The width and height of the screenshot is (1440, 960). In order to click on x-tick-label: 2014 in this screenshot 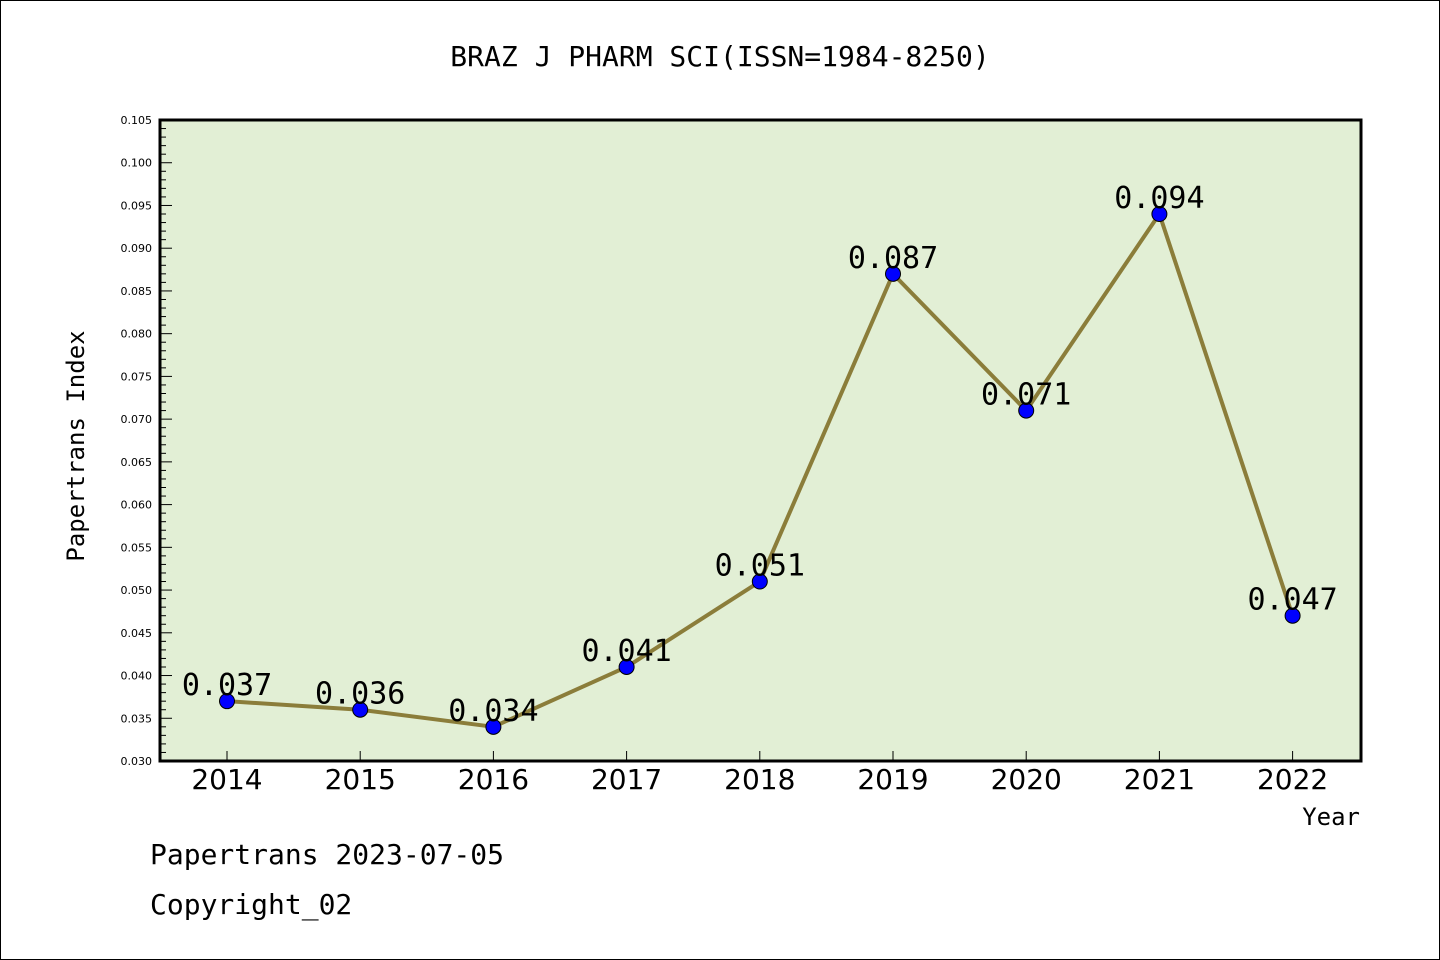, I will do `click(226, 779)`.